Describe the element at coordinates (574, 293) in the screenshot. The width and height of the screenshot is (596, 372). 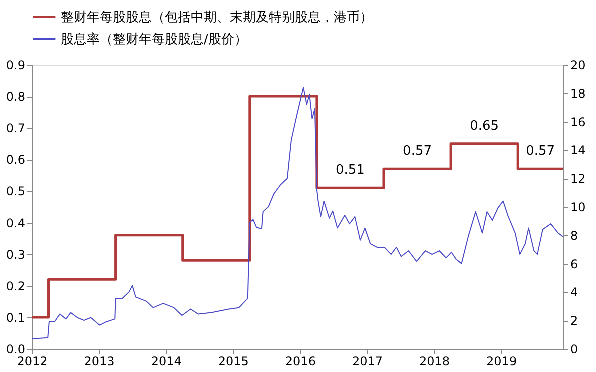
I see `y2-tick-label: 4` at that location.